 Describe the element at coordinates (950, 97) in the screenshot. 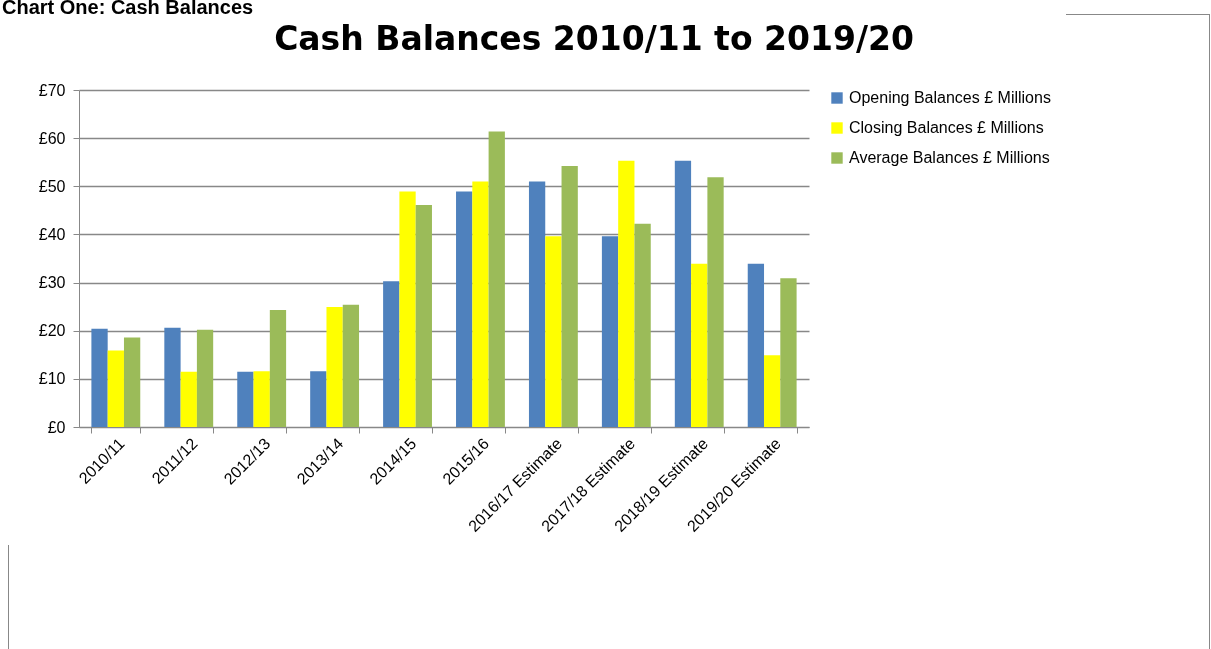

I see `legend-label: Opening Balances £ Millions` at that location.